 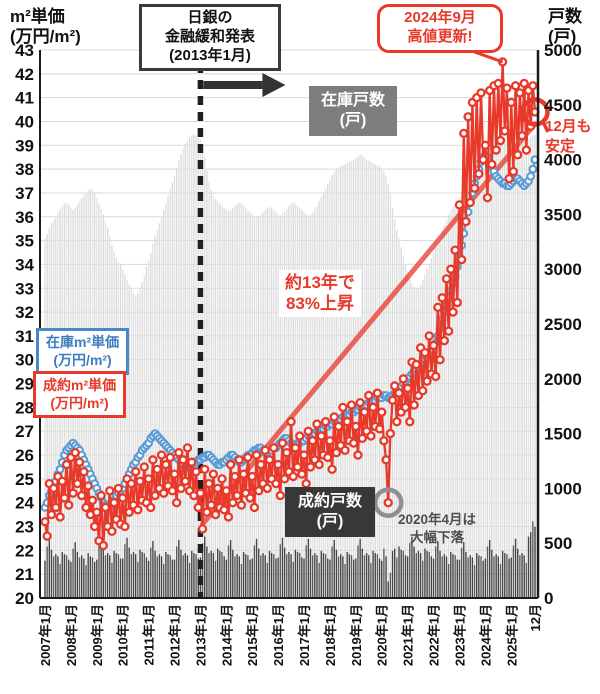 What do you see at coordinates (437, 528) in the screenshot?
I see `covid-drop-note: 2020年4月は 大幅下落` at bounding box center [437, 528].